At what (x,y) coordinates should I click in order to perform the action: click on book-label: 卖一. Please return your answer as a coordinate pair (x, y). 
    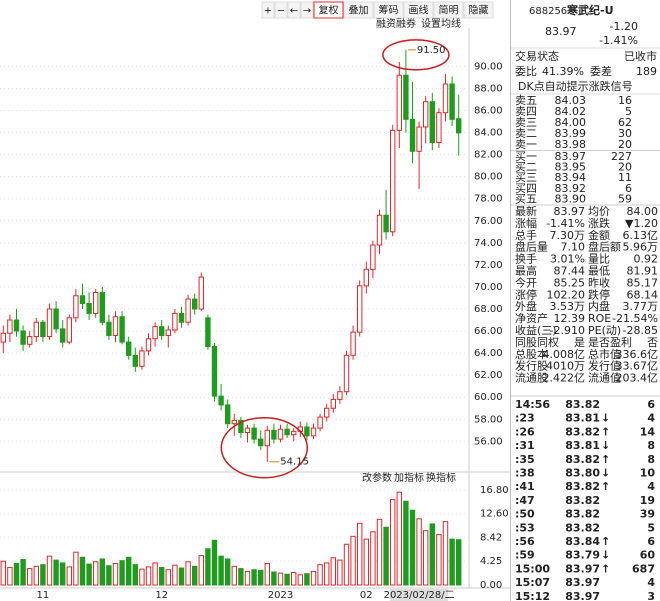
    Looking at the image, I should click on (526, 144).